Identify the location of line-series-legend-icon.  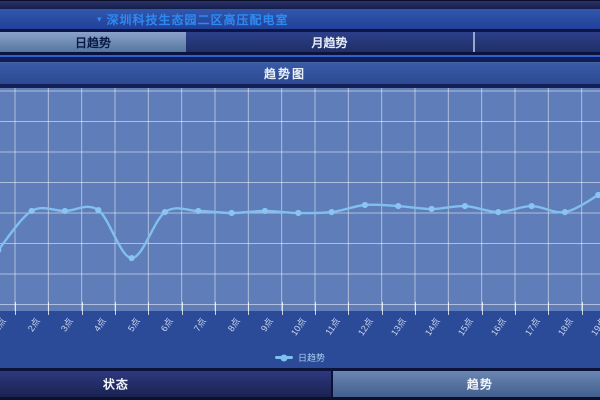
(283, 357).